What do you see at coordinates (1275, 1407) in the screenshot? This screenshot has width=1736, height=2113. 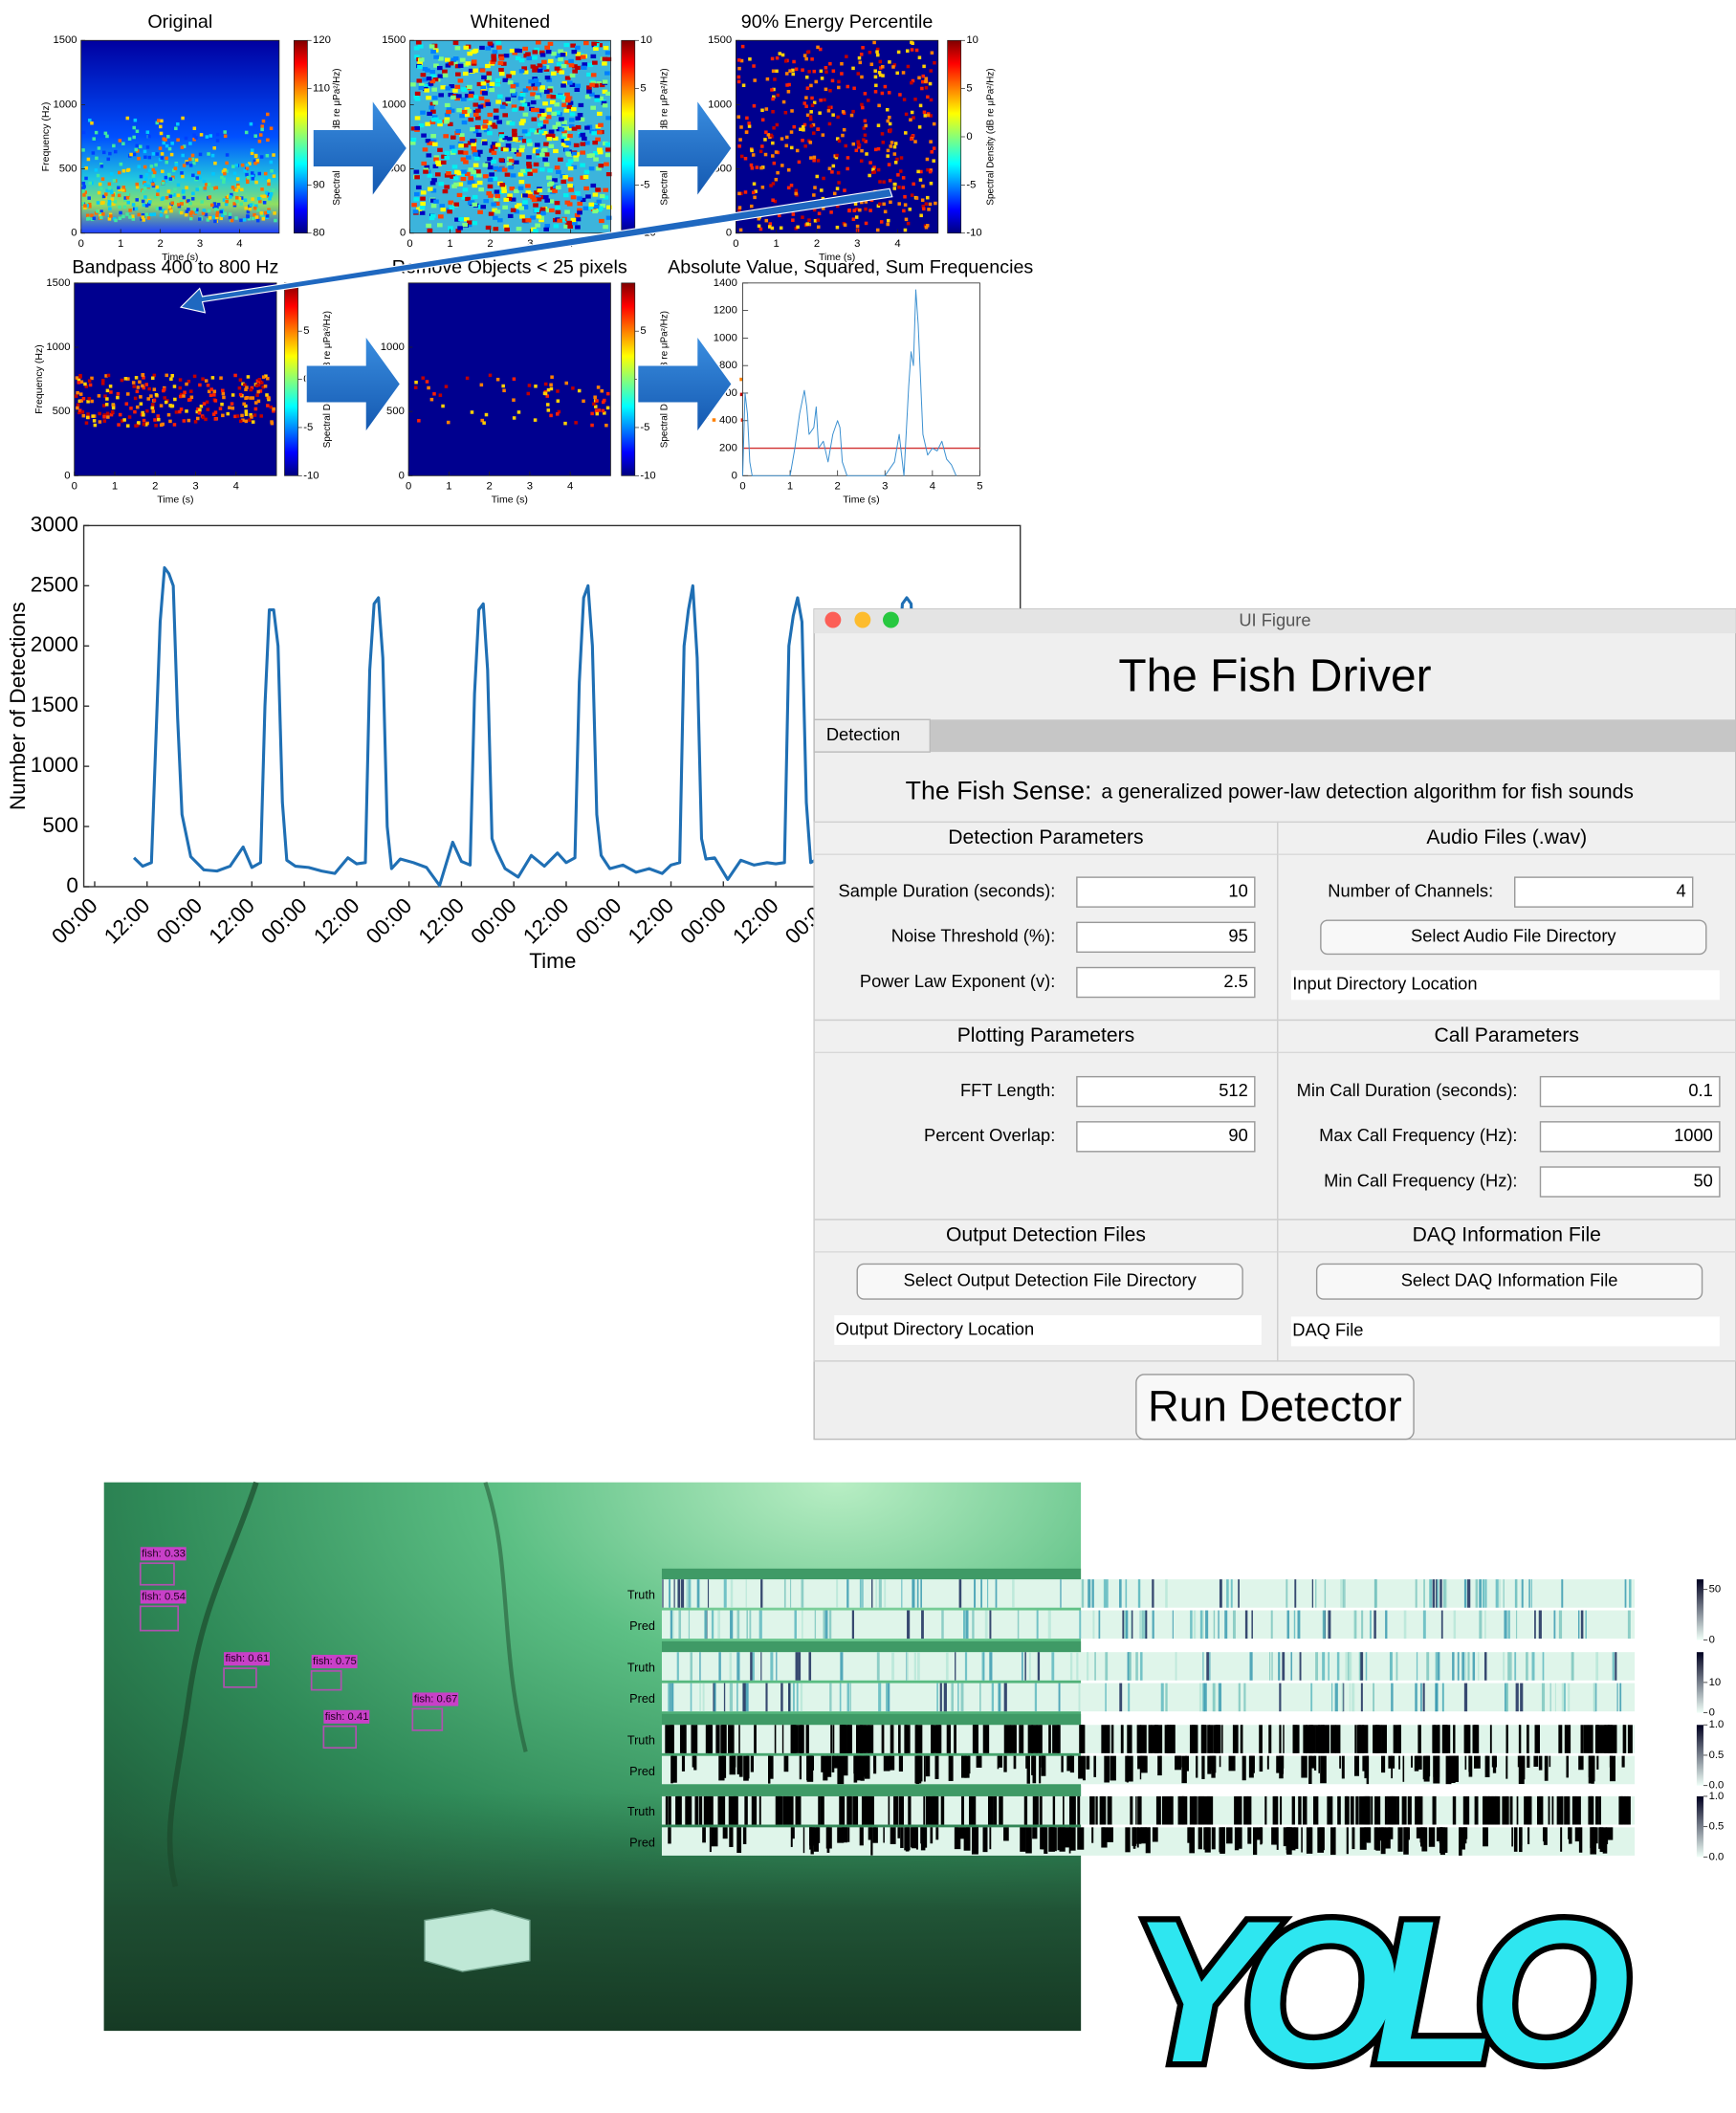 I see `run-button` at bounding box center [1275, 1407].